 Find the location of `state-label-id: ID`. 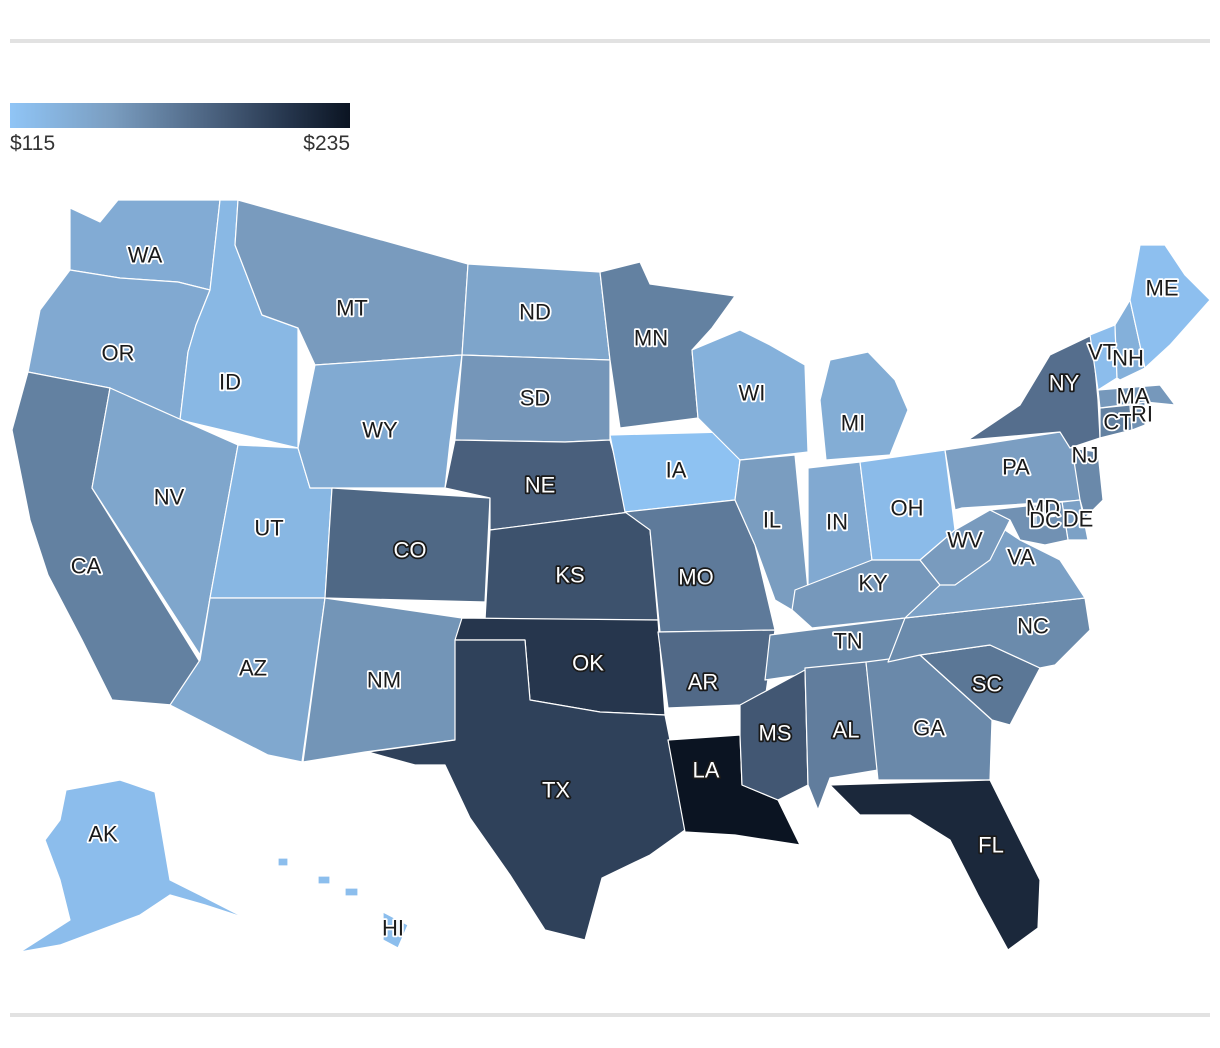

state-label-id: ID is located at coordinates (230, 382).